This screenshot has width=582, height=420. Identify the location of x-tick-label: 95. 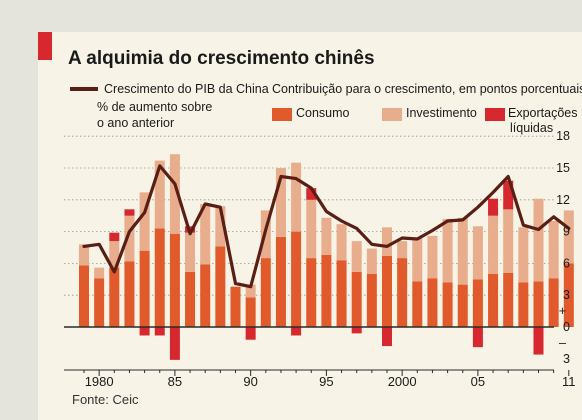
(326, 381).